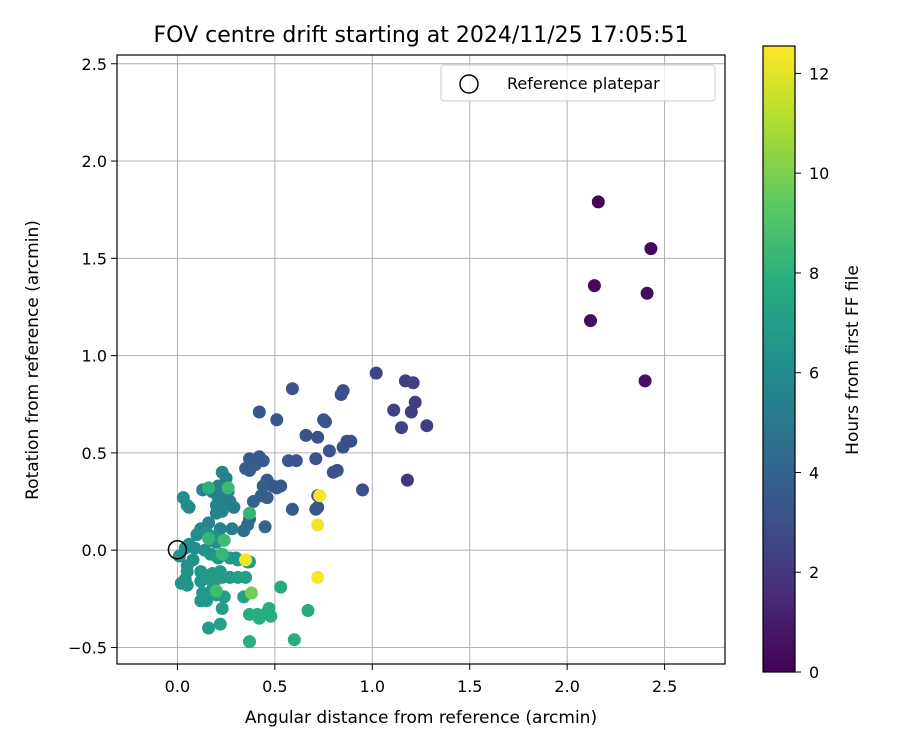  I want to click on x-axis-label: Angular distance from reference (arcmin), so click(421, 718).